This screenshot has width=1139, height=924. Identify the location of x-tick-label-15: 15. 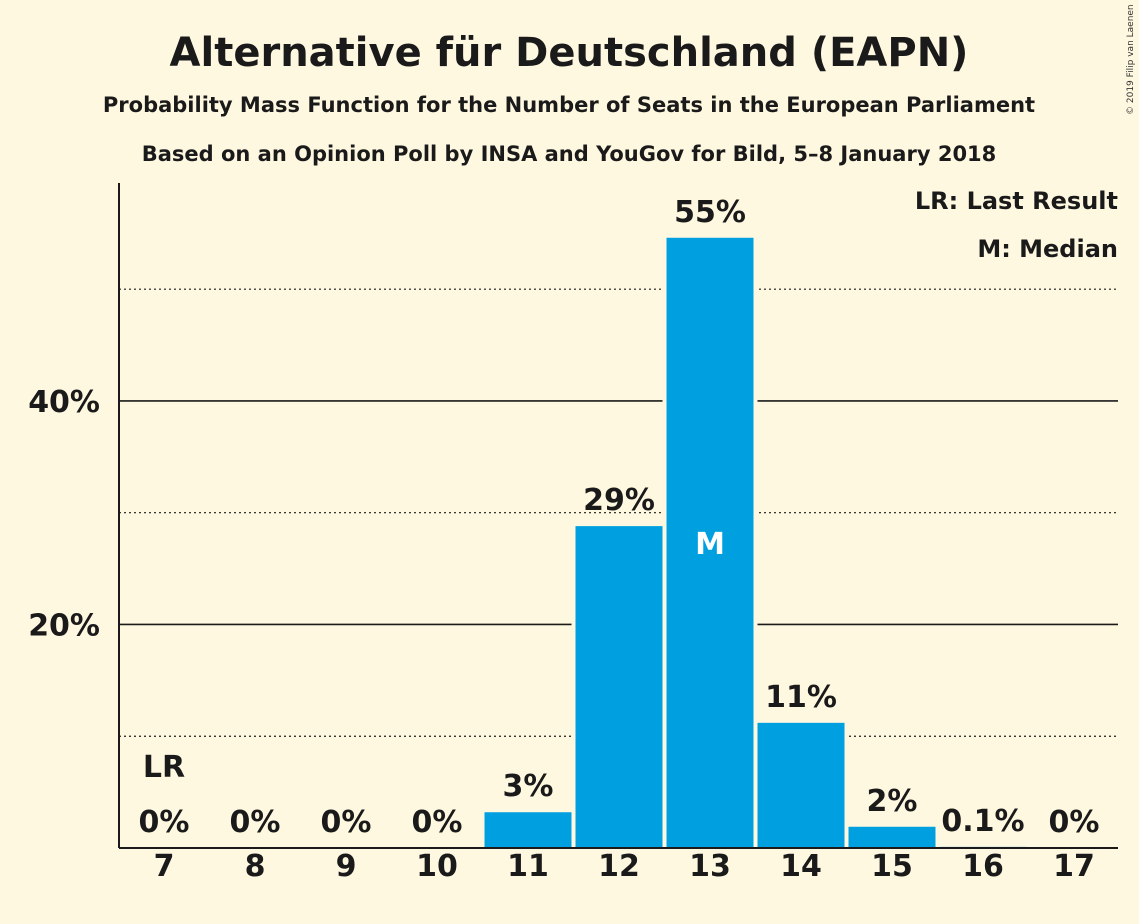
(892, 866).